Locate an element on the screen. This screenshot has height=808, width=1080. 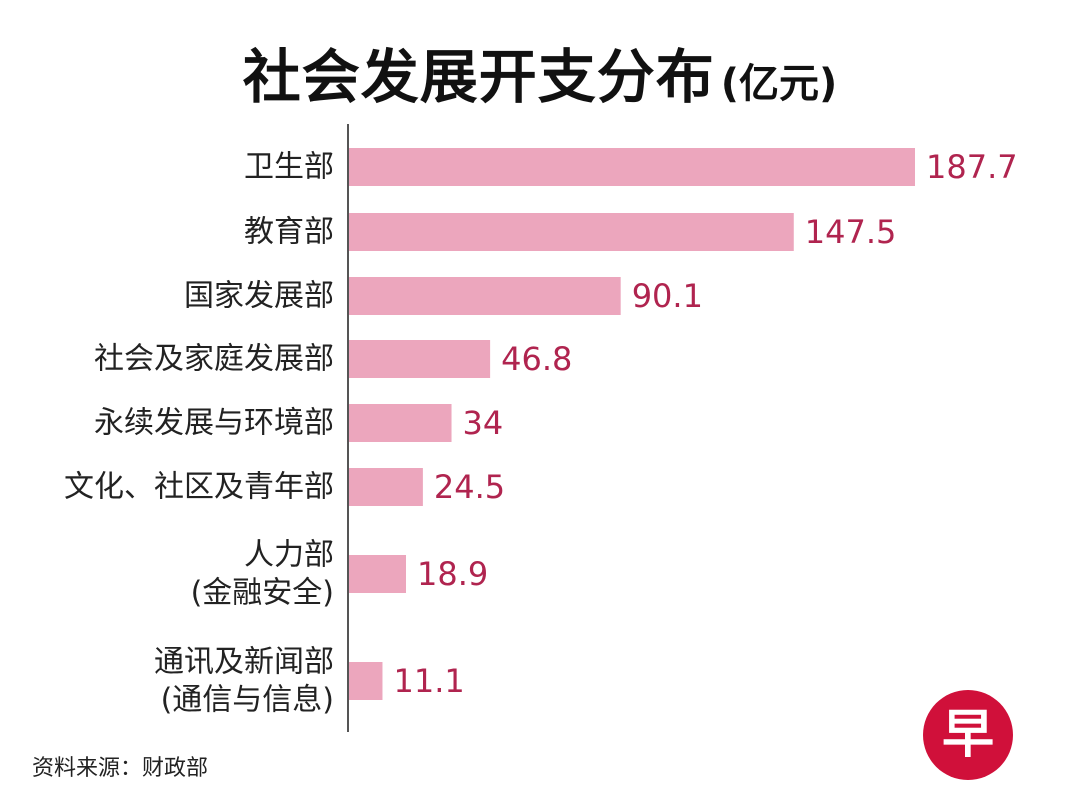
category-label-line: (通信与信息) is located at coordinates (247, 700).